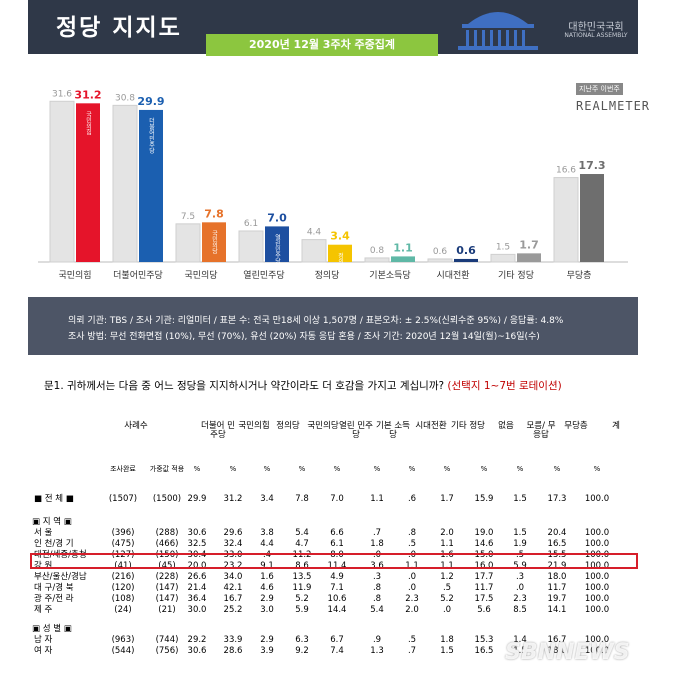 The width and height of the screenshot is (680, 686). Describe the element at coordinates (520, 533) in the screenshot. I see `region-row-cell: 1.5` at that location.